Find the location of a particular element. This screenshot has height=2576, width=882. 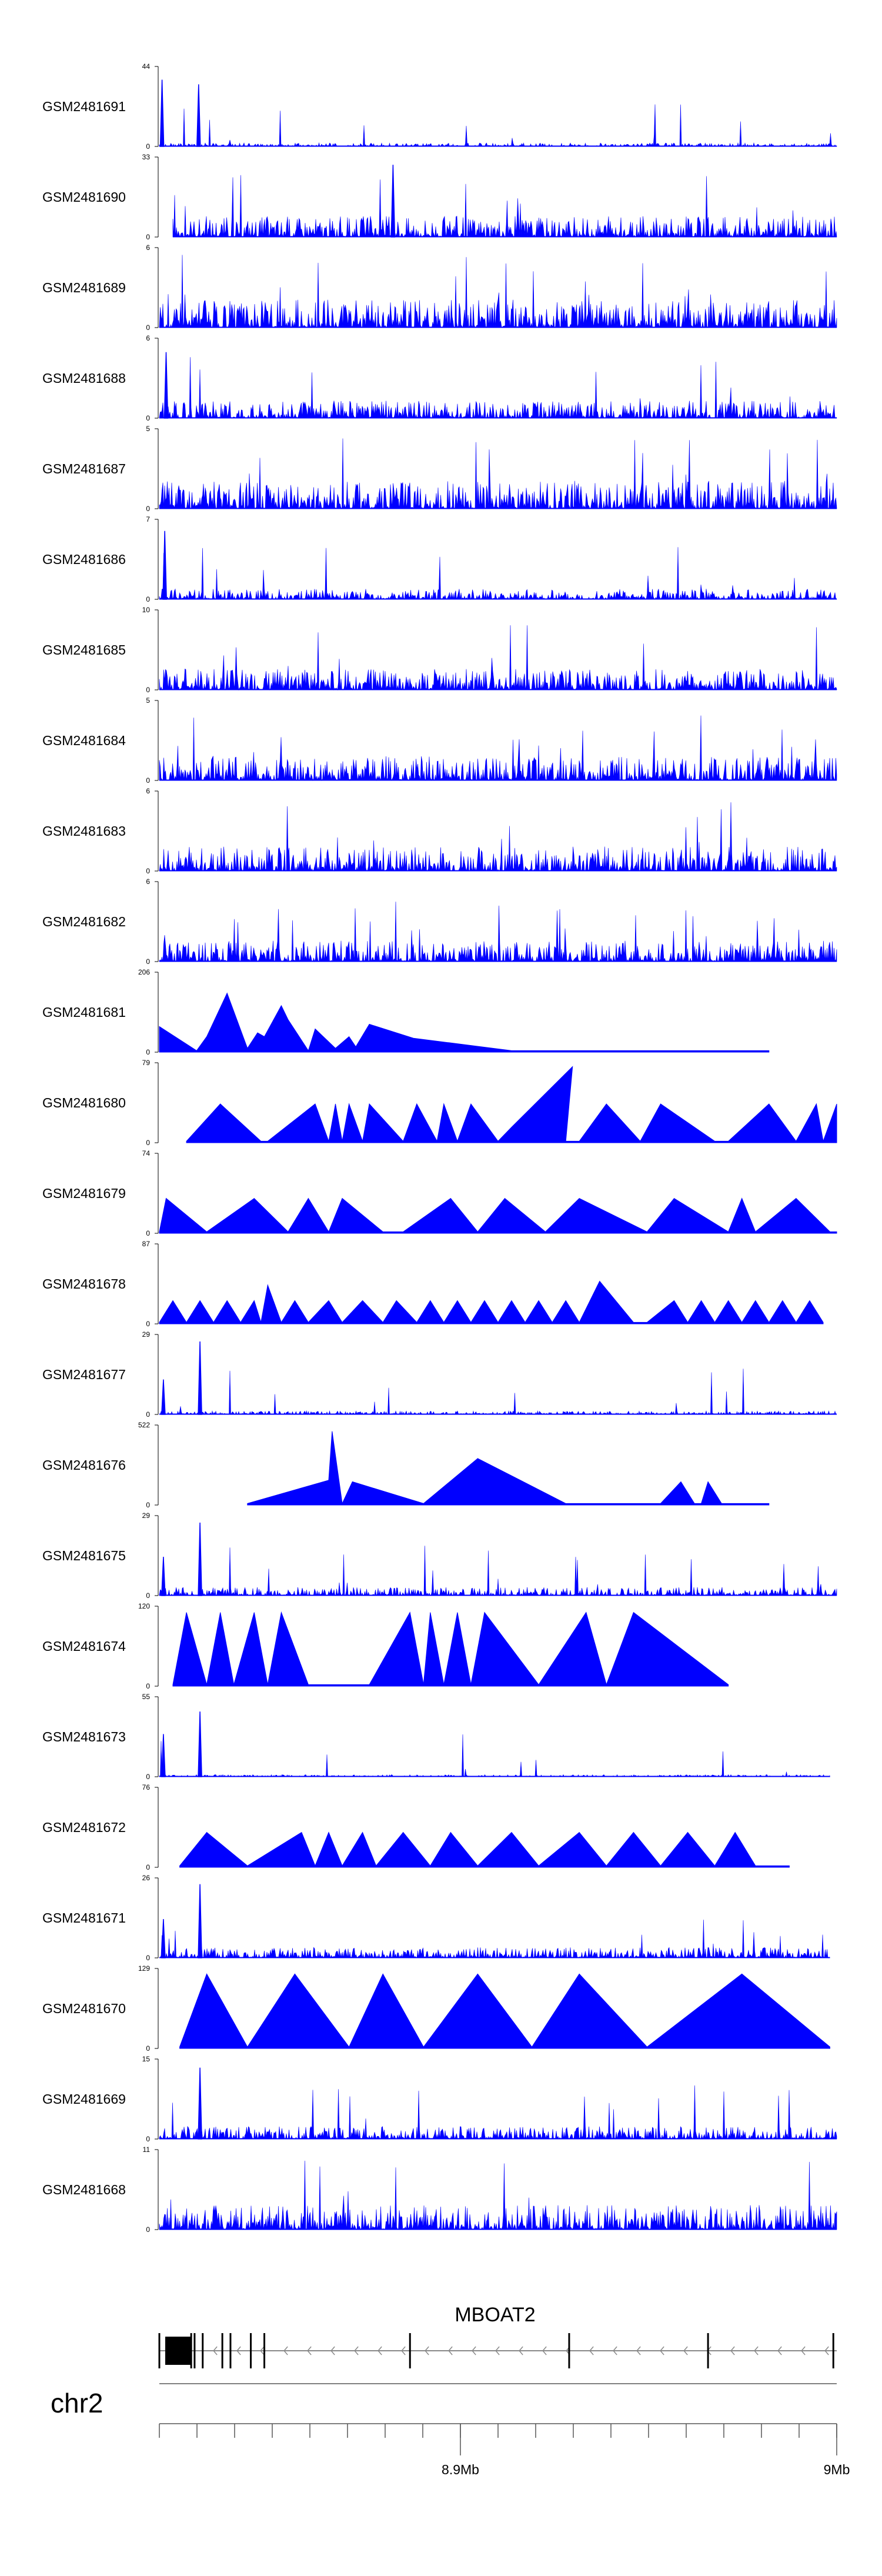

track-GSM2481676: GSM2481676 522 0 is located at coordinates (406, 1465).